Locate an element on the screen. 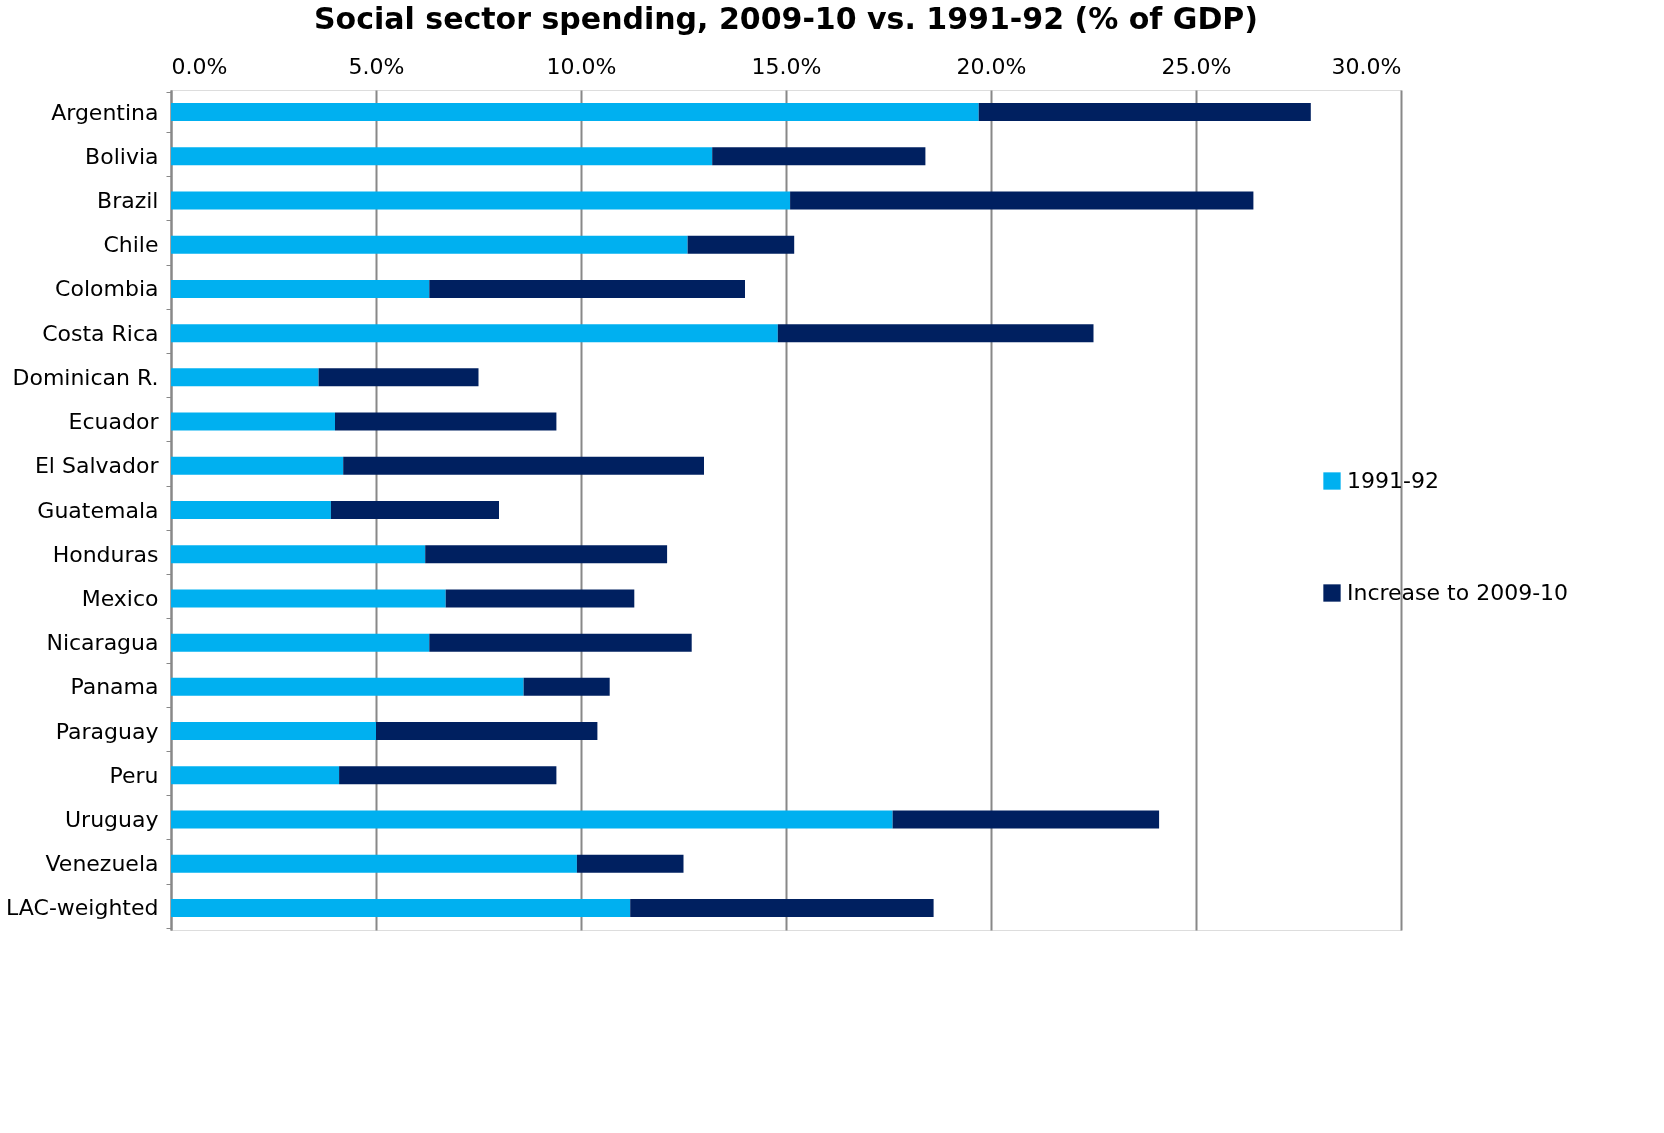 The height and width of the screenshot is (1133, 1664). x-tick-label: 20.0% is located at coordinates (991, 66).